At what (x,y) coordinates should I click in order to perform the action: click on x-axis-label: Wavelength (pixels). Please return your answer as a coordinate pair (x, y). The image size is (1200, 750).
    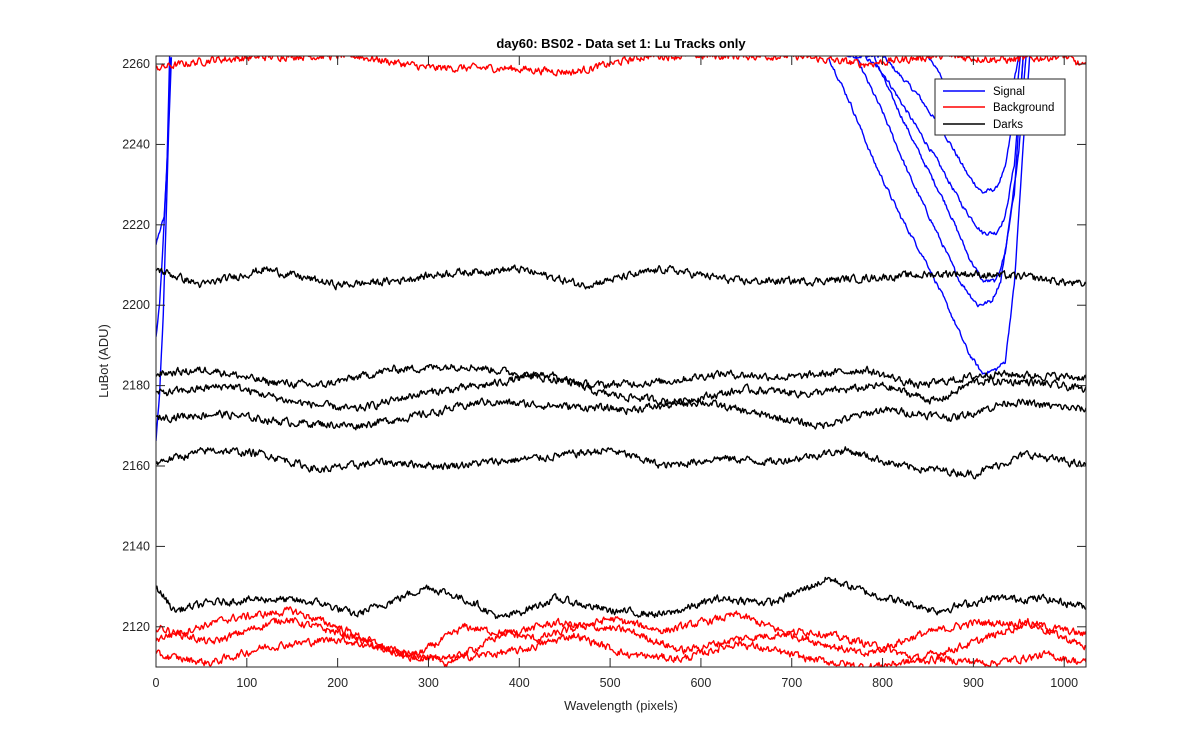
    Looking at the image, I should click on (621, 705).